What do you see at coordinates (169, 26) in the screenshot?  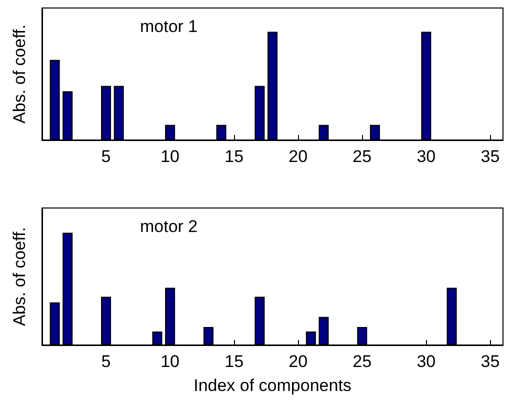 I see `annotation: motor 1` at bounding box center [169, 26].